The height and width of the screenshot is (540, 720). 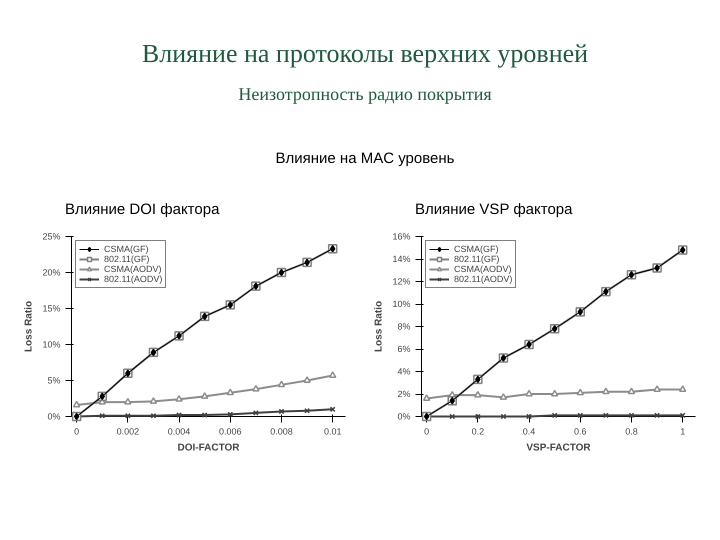 What do you see at coordinates (401, 236) in the screenshot?
I see `y-tick-label: 16%` at bounding box center [401, 236].